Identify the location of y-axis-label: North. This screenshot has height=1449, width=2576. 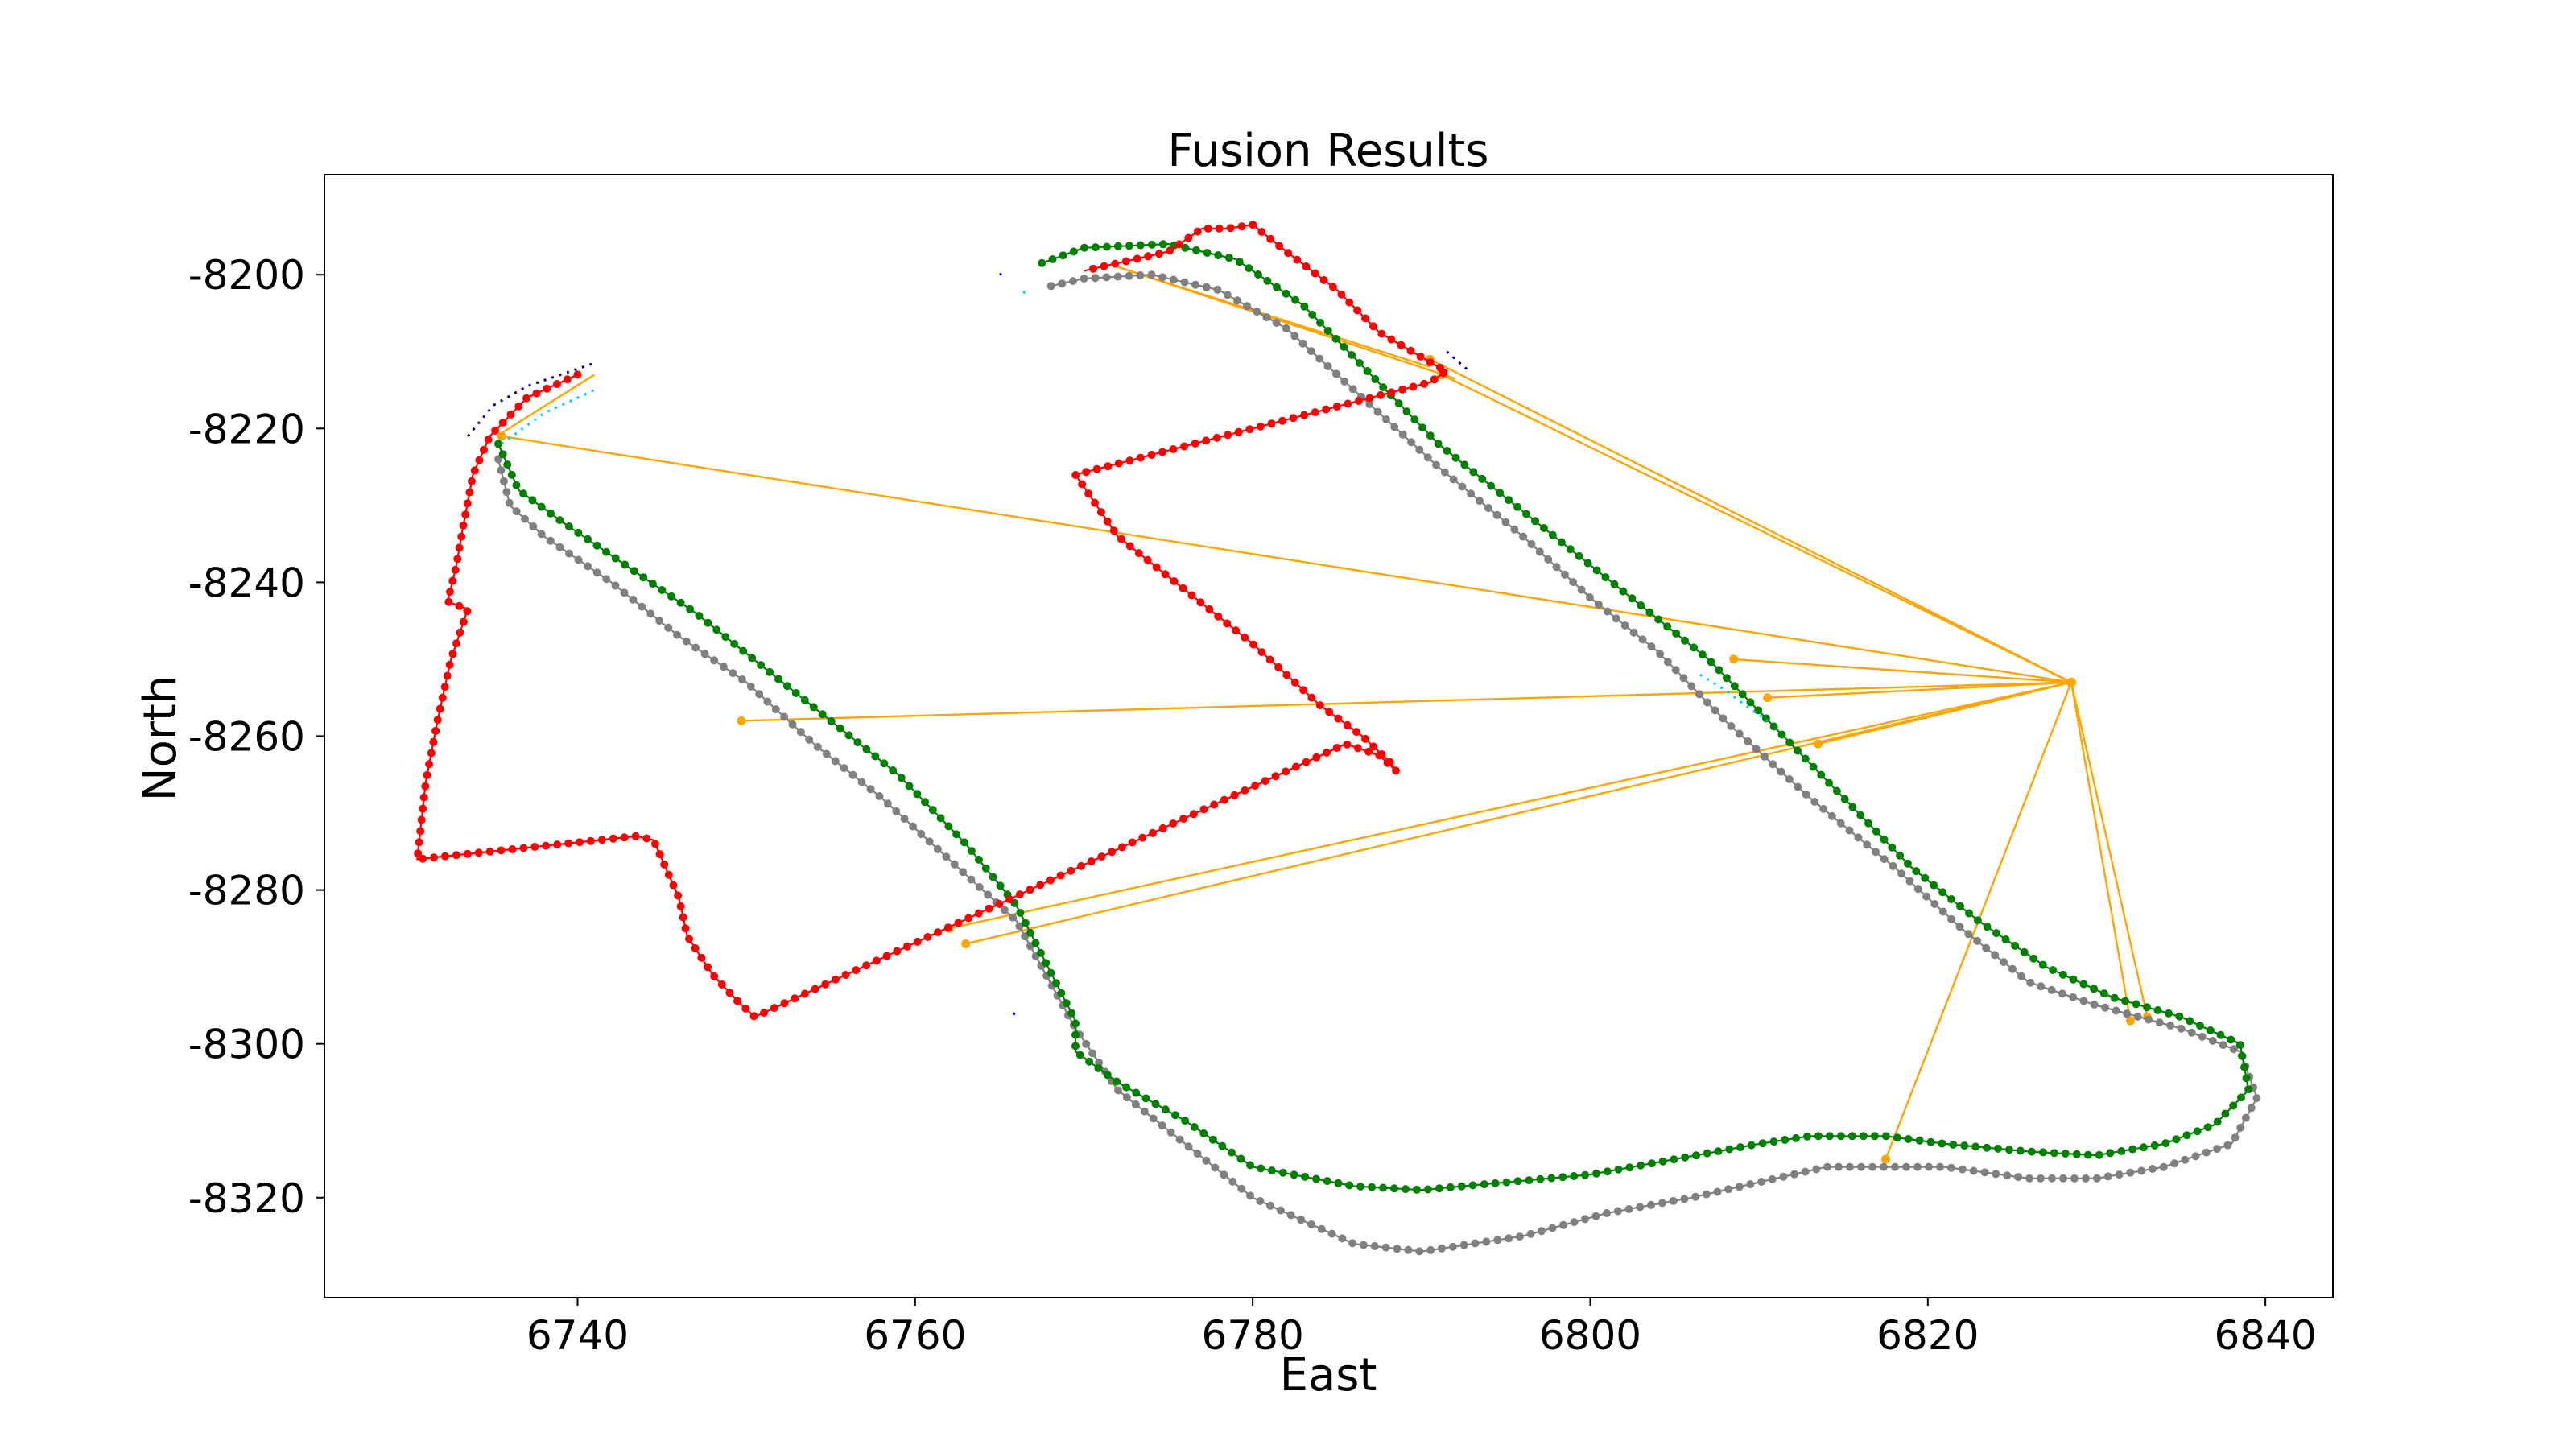
(160, 738).